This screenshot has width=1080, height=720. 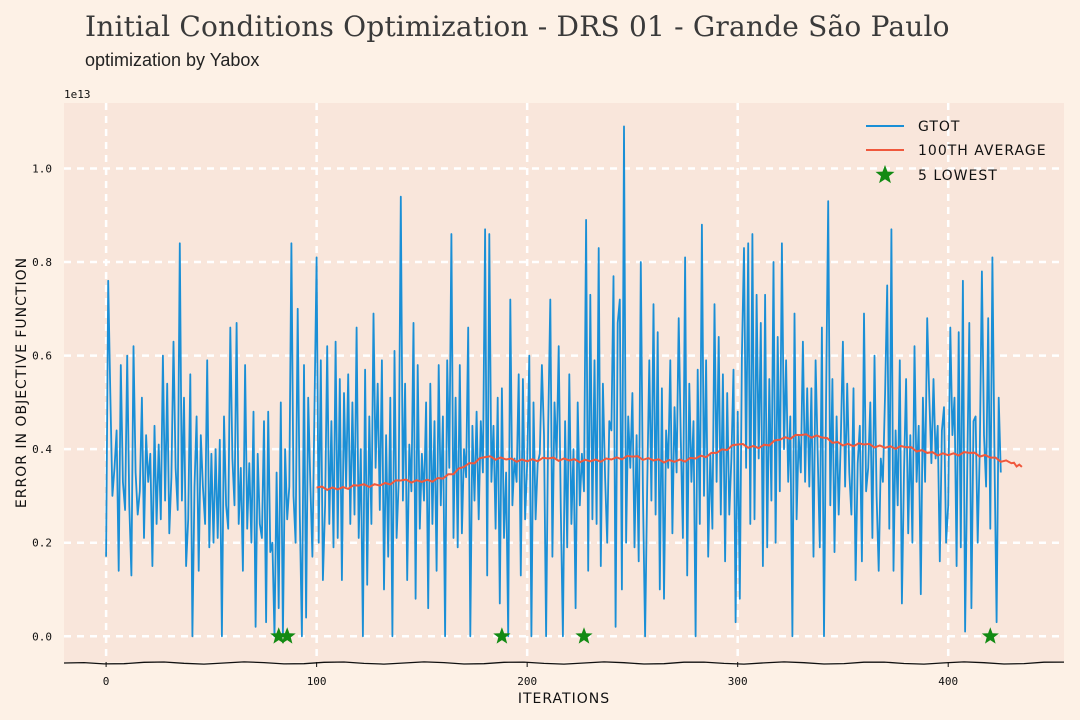 What do you see at coordinates (982, 151) in the screenshot?
I see `legend-label-average: 100TH AVERAGE` at bounding box center [982, 151].